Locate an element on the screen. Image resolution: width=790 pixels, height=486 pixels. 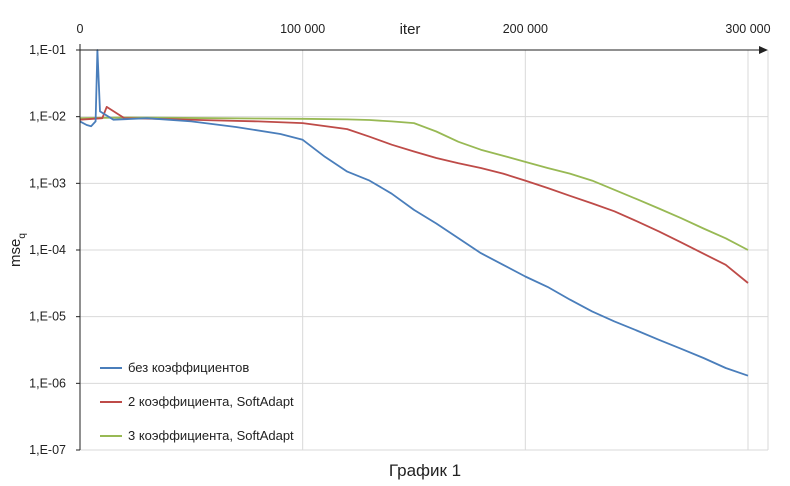
x-tick-label: 300 000 is located at coordinates (747, 29).